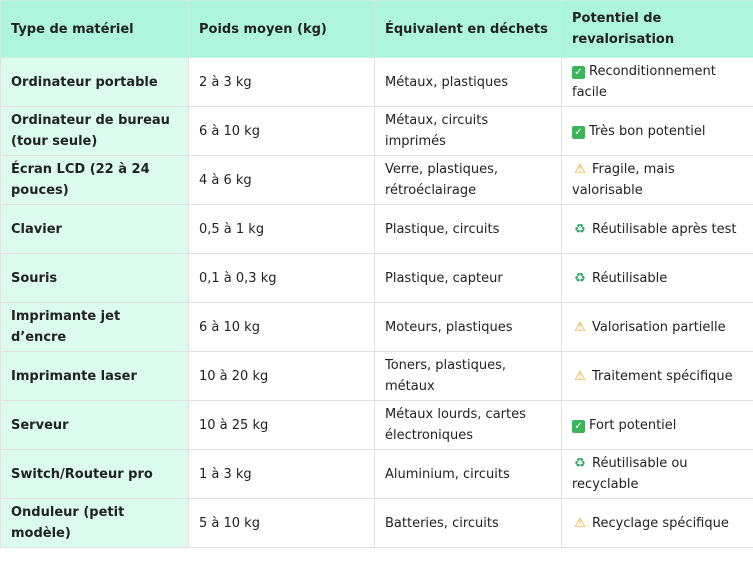 This screenshot has height=570, width=753. What do you see at coordinates (36, 229) in the screenshot?
I see `type-text: Clavier` at bounding box center [36, 229].